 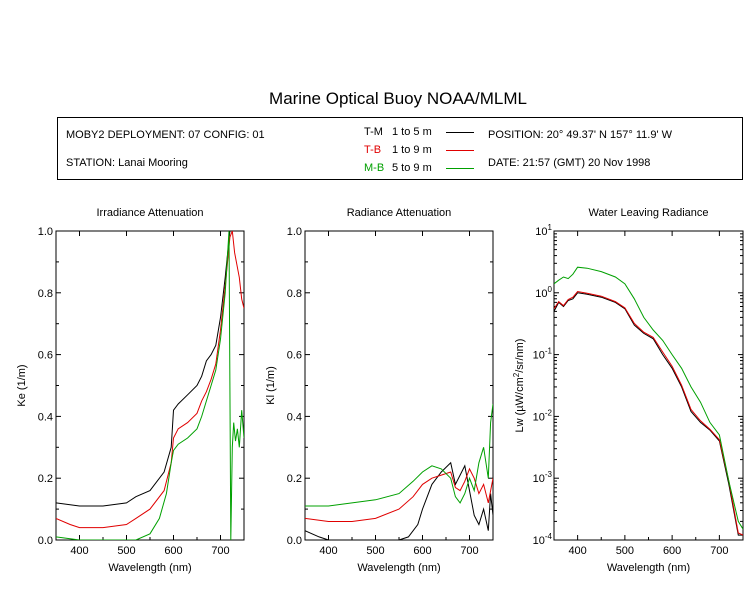 What do you see at coordinates (543, 354) in the screenshot?
I see `y-tick-label: 10⁻¹` at bounding box center [543, 354].